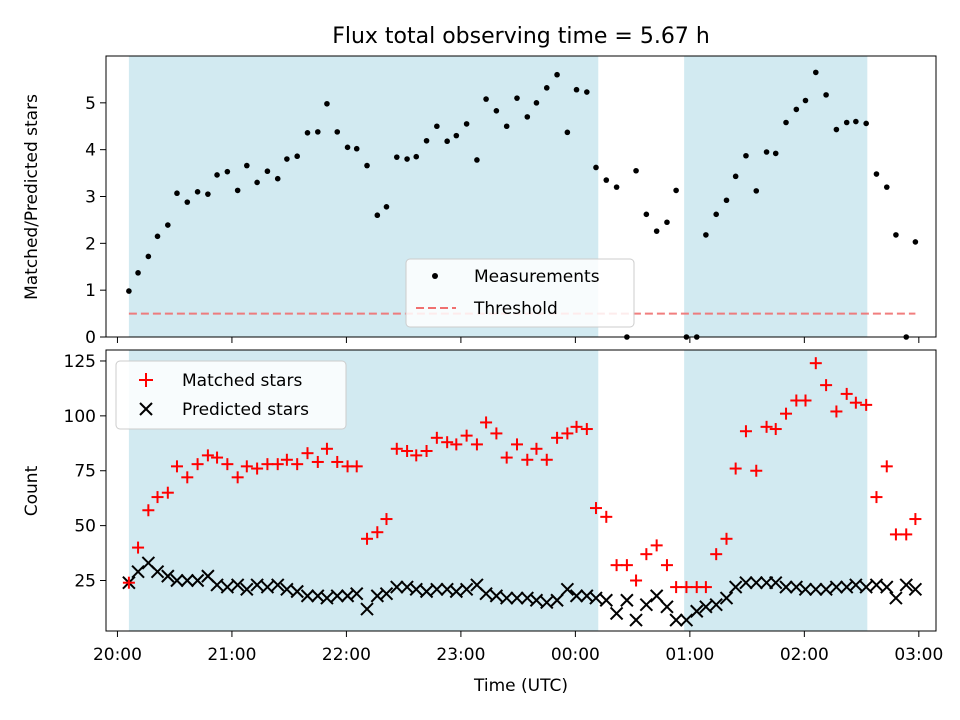 The image size is (960, 720). What do you see at coordinates (460, 655) in the screenshot?
I see `x-tick-label: 23:00` at bounding box center [460, 655].